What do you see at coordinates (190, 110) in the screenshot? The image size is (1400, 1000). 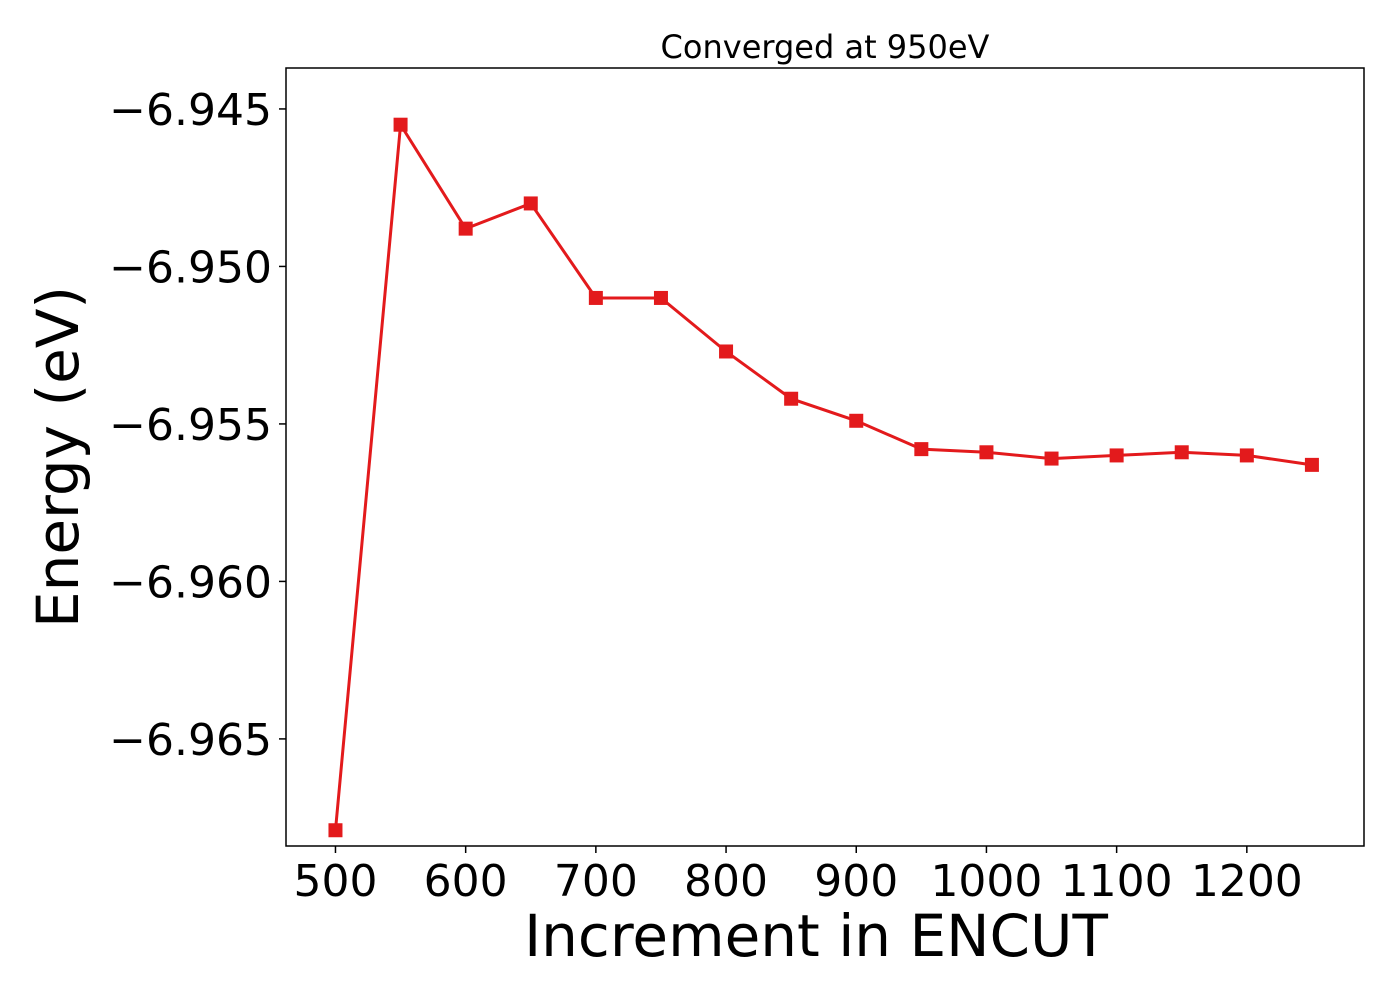 I see `y-tick-label: −6.945` at bounding box center [190, 110].